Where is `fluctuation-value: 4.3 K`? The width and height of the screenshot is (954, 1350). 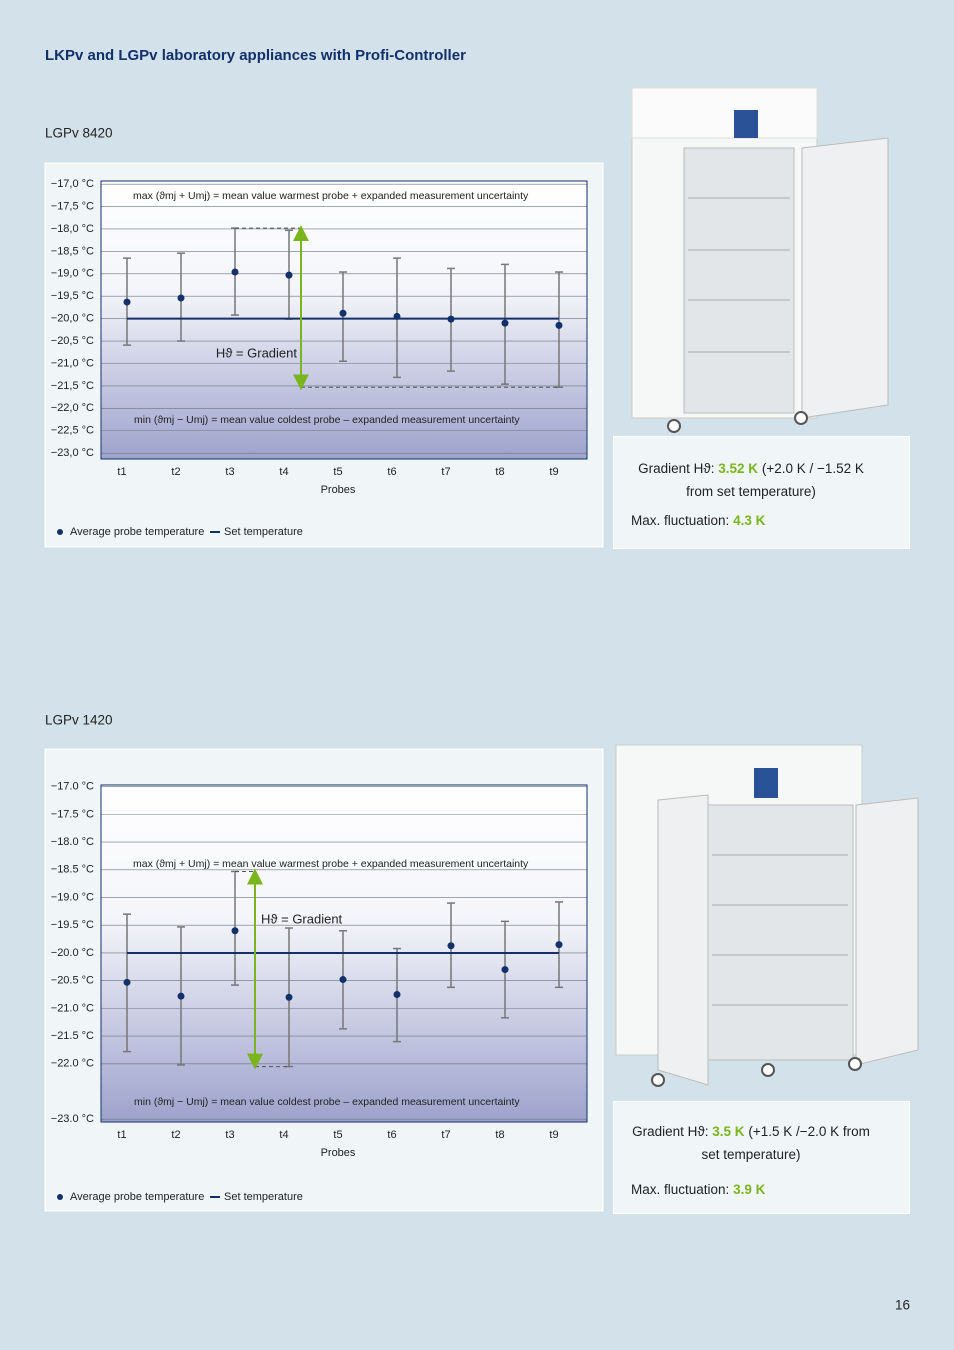
fluctuation-value: 4.3 K is located at coordinates (749, 520).